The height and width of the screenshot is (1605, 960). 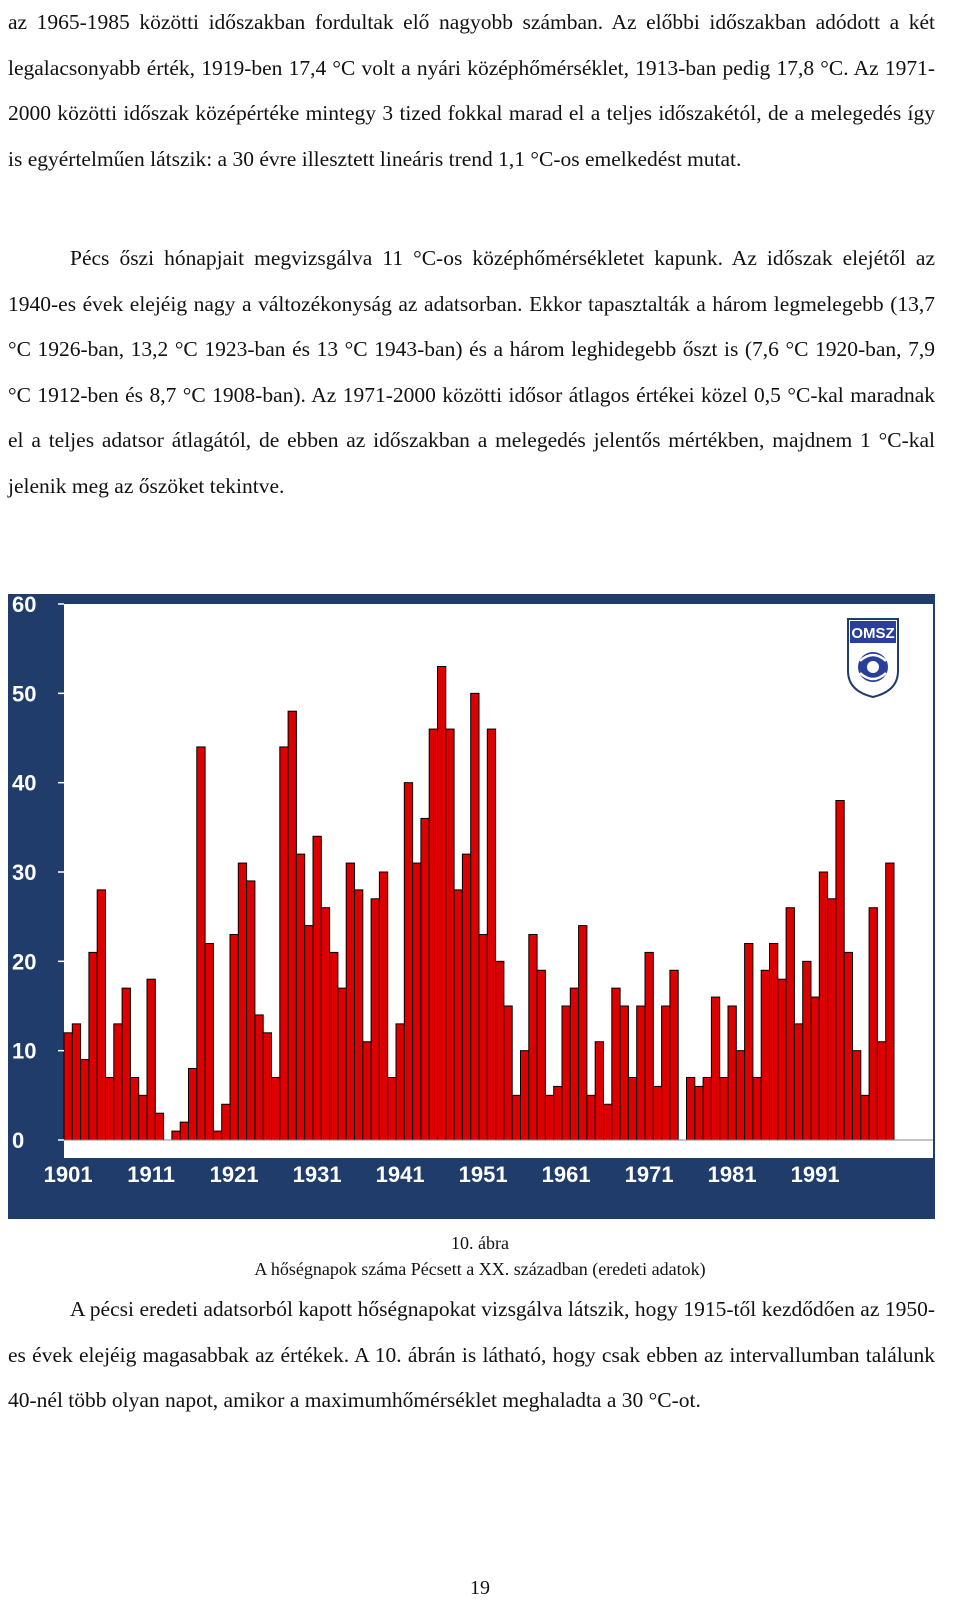 I want to click on x-tick-label: 1941, so click(x=400, y=1174).